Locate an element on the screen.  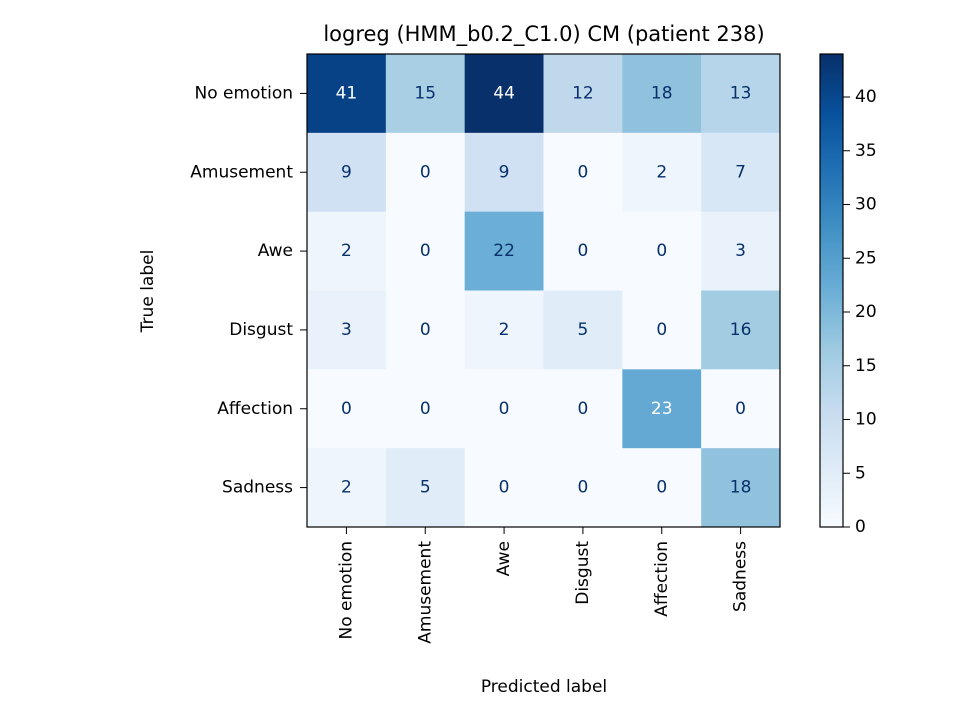
heatmap-cell-value: 41 is located at coordinates (347, 93).